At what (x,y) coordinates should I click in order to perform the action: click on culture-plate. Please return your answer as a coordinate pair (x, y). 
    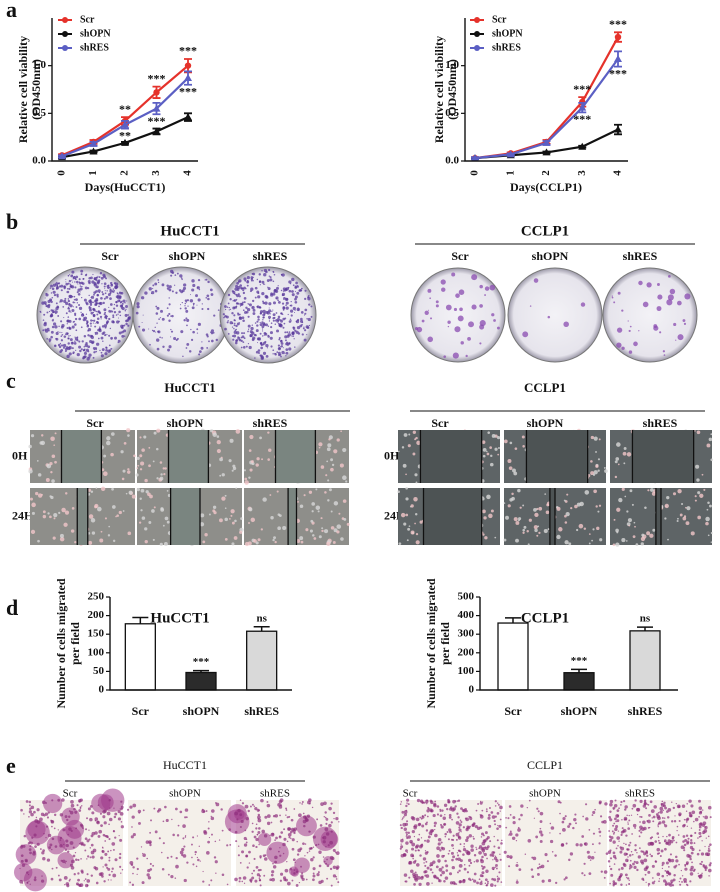
    Looking at the image, I should click on (555, 315).